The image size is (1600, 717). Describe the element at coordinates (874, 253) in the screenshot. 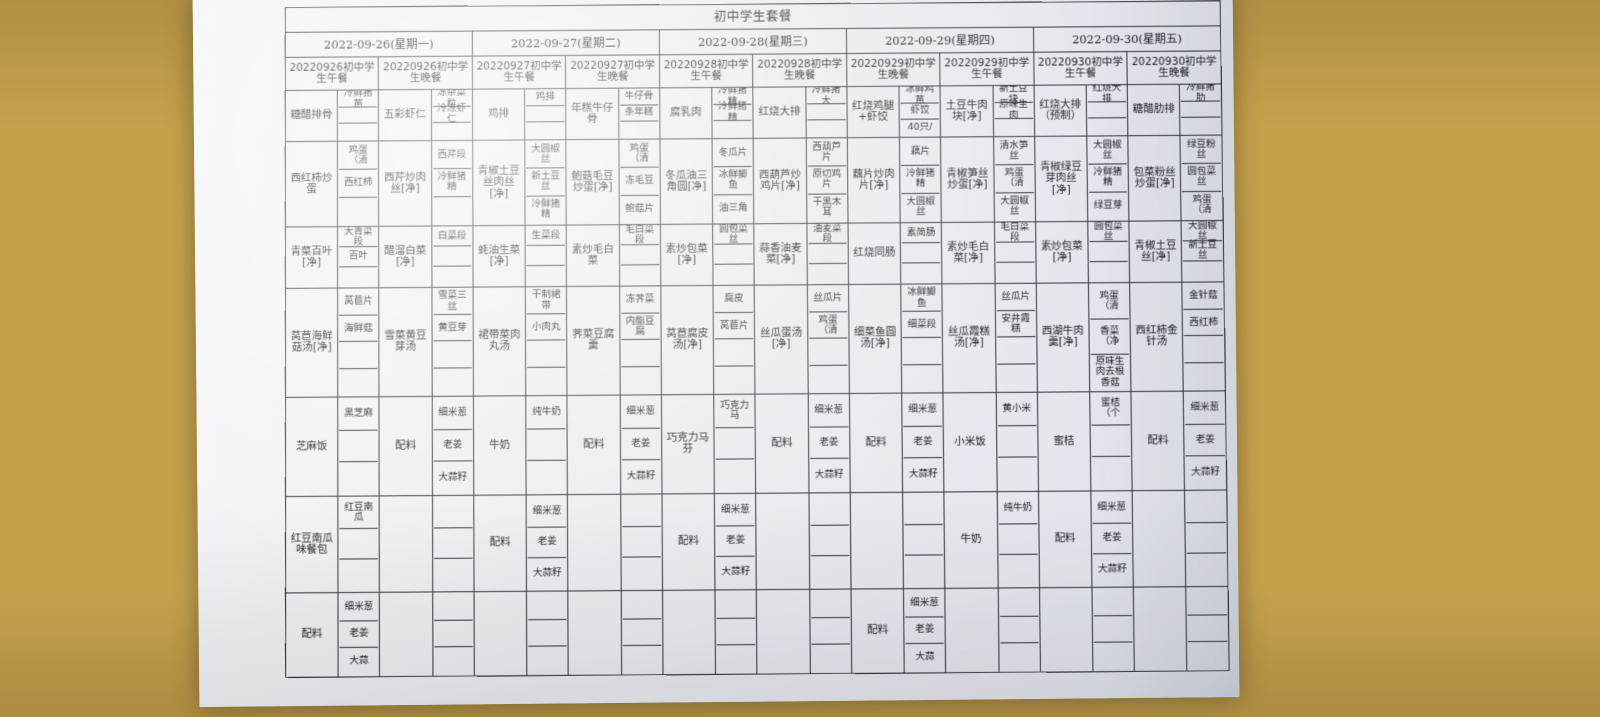

I see `dish-cell: 红烧同肠` at that location.